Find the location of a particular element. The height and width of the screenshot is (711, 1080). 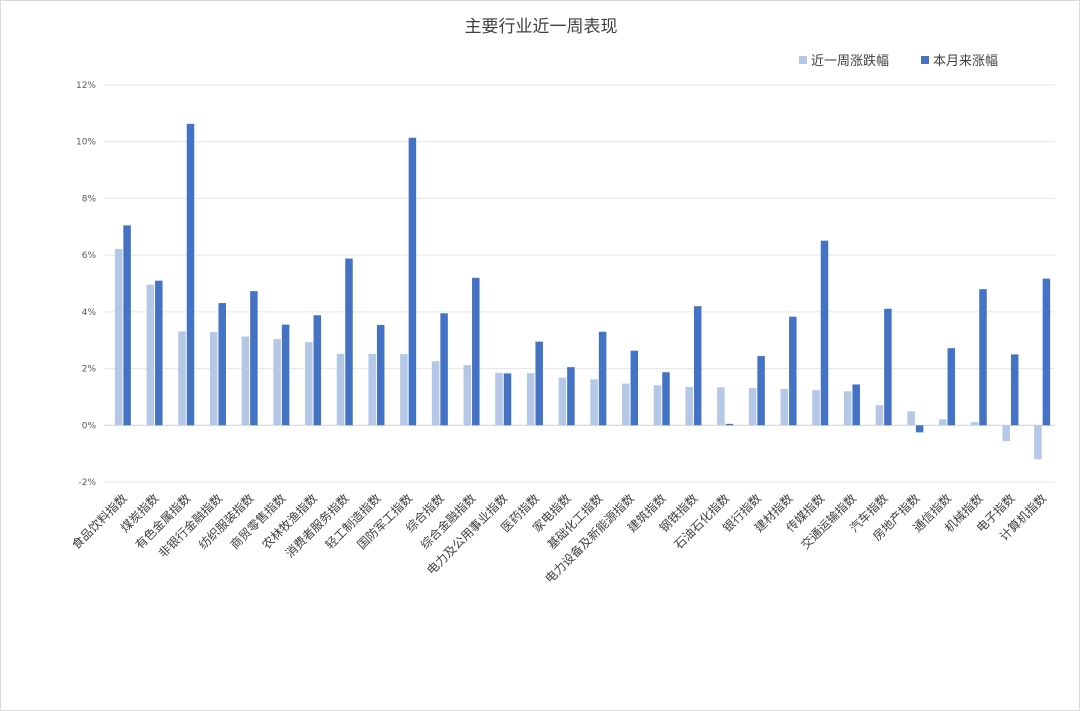

y-tick-label: 10% is located at coordinates (86, 143).